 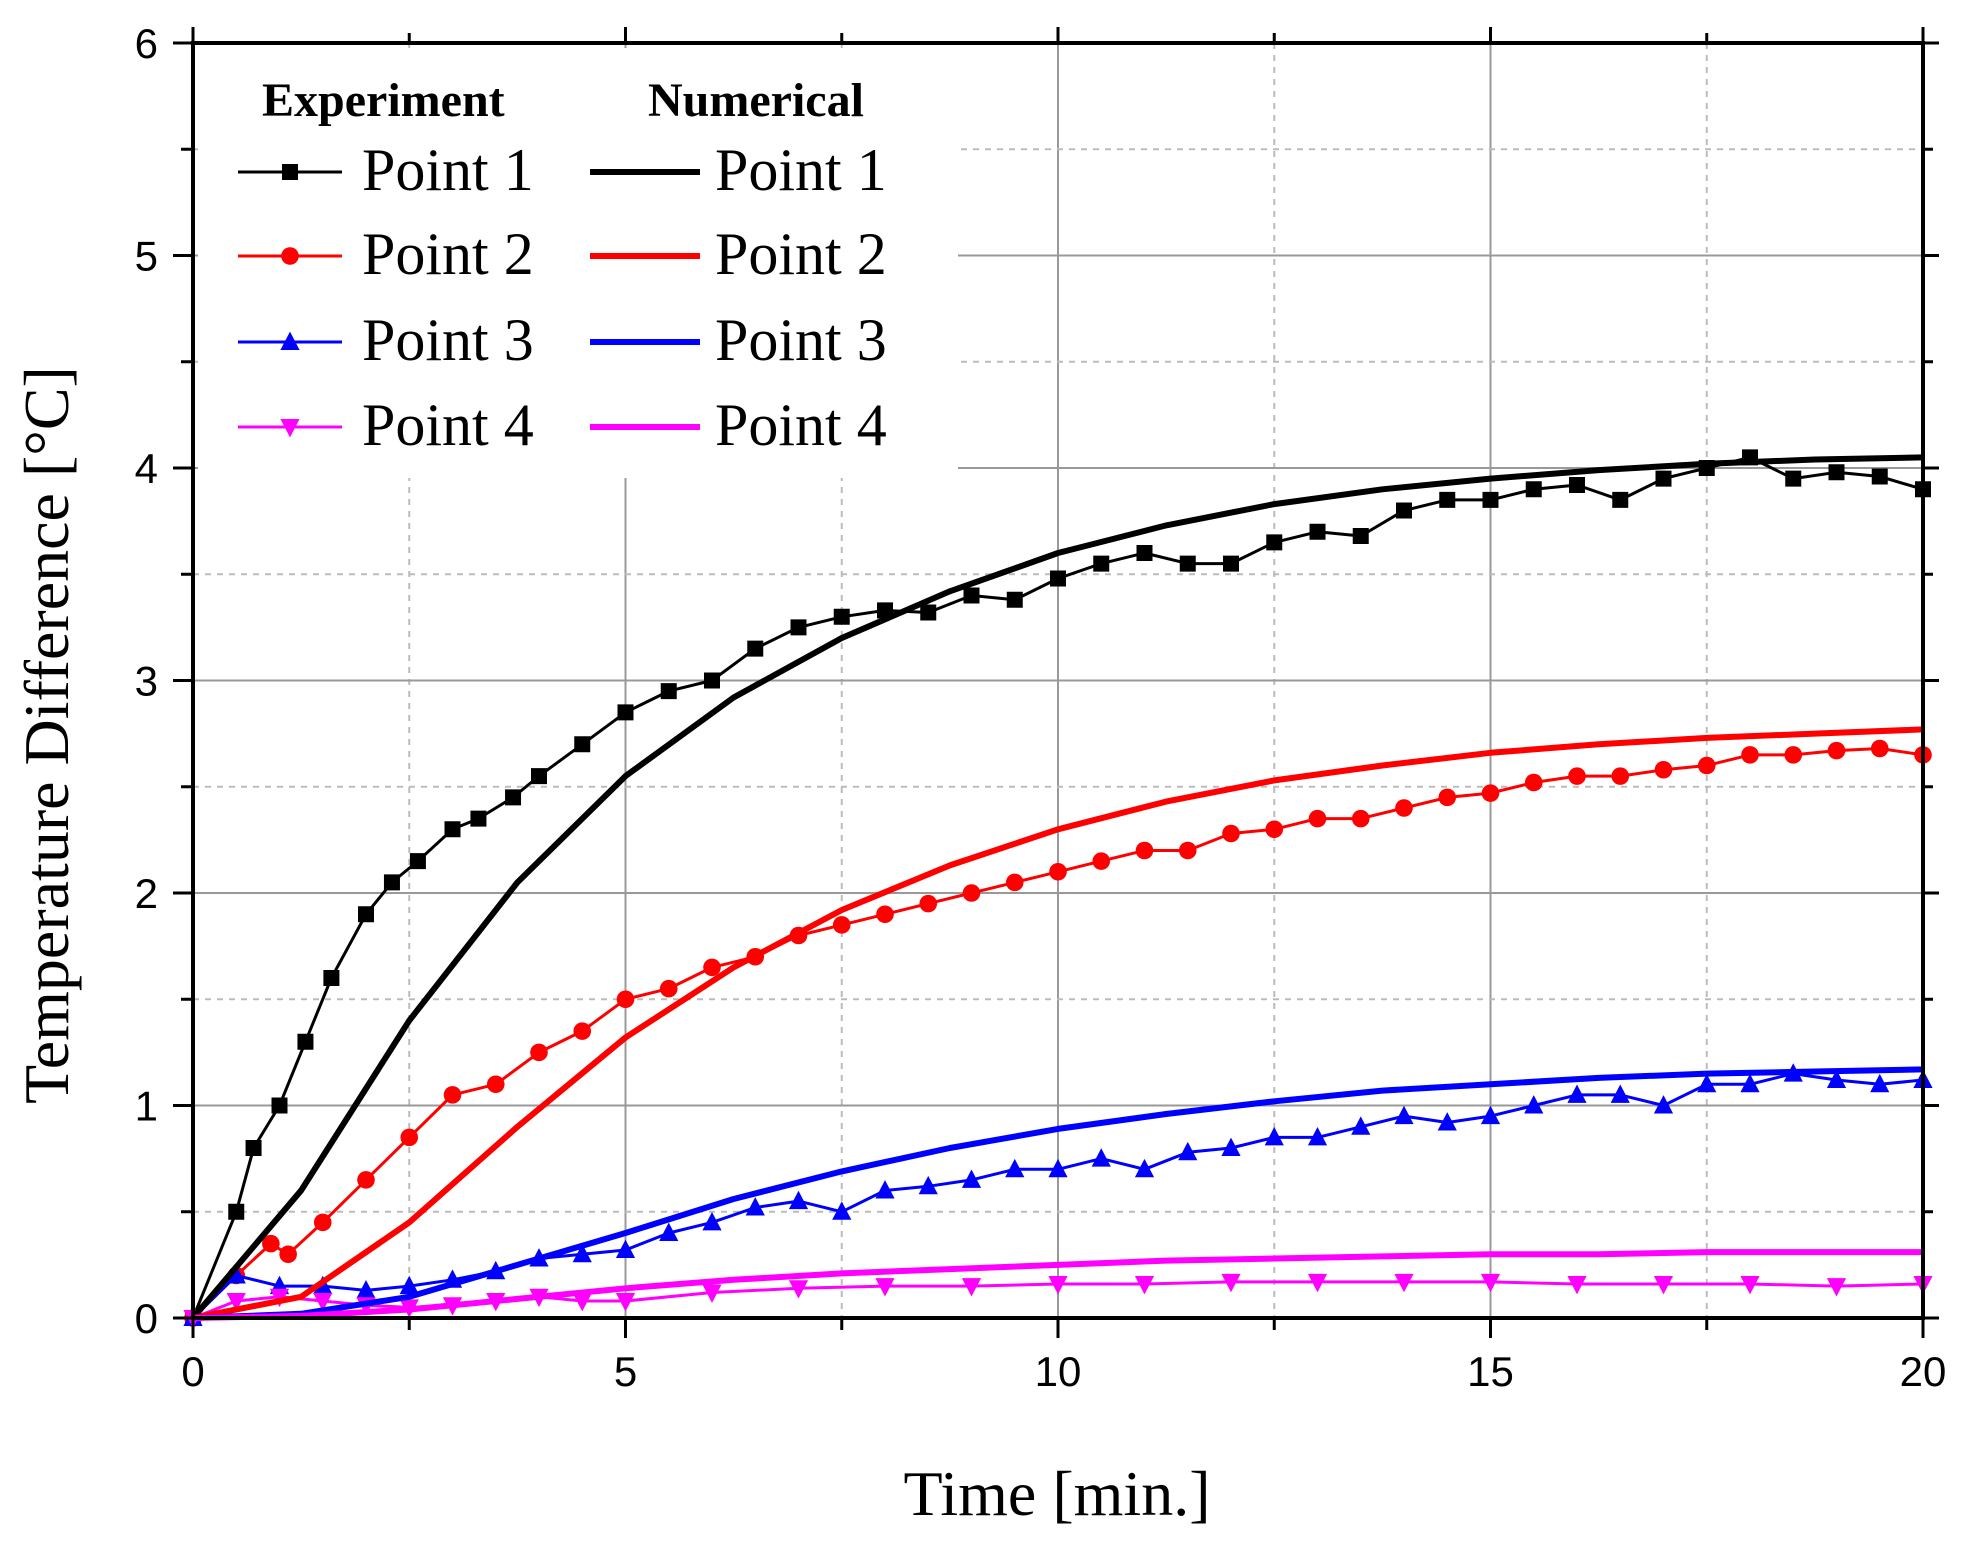 What do you see at coordinates (146, 681) in the screenshot?
I see `y-tick-label: 3` at bounding box center [146, 681].